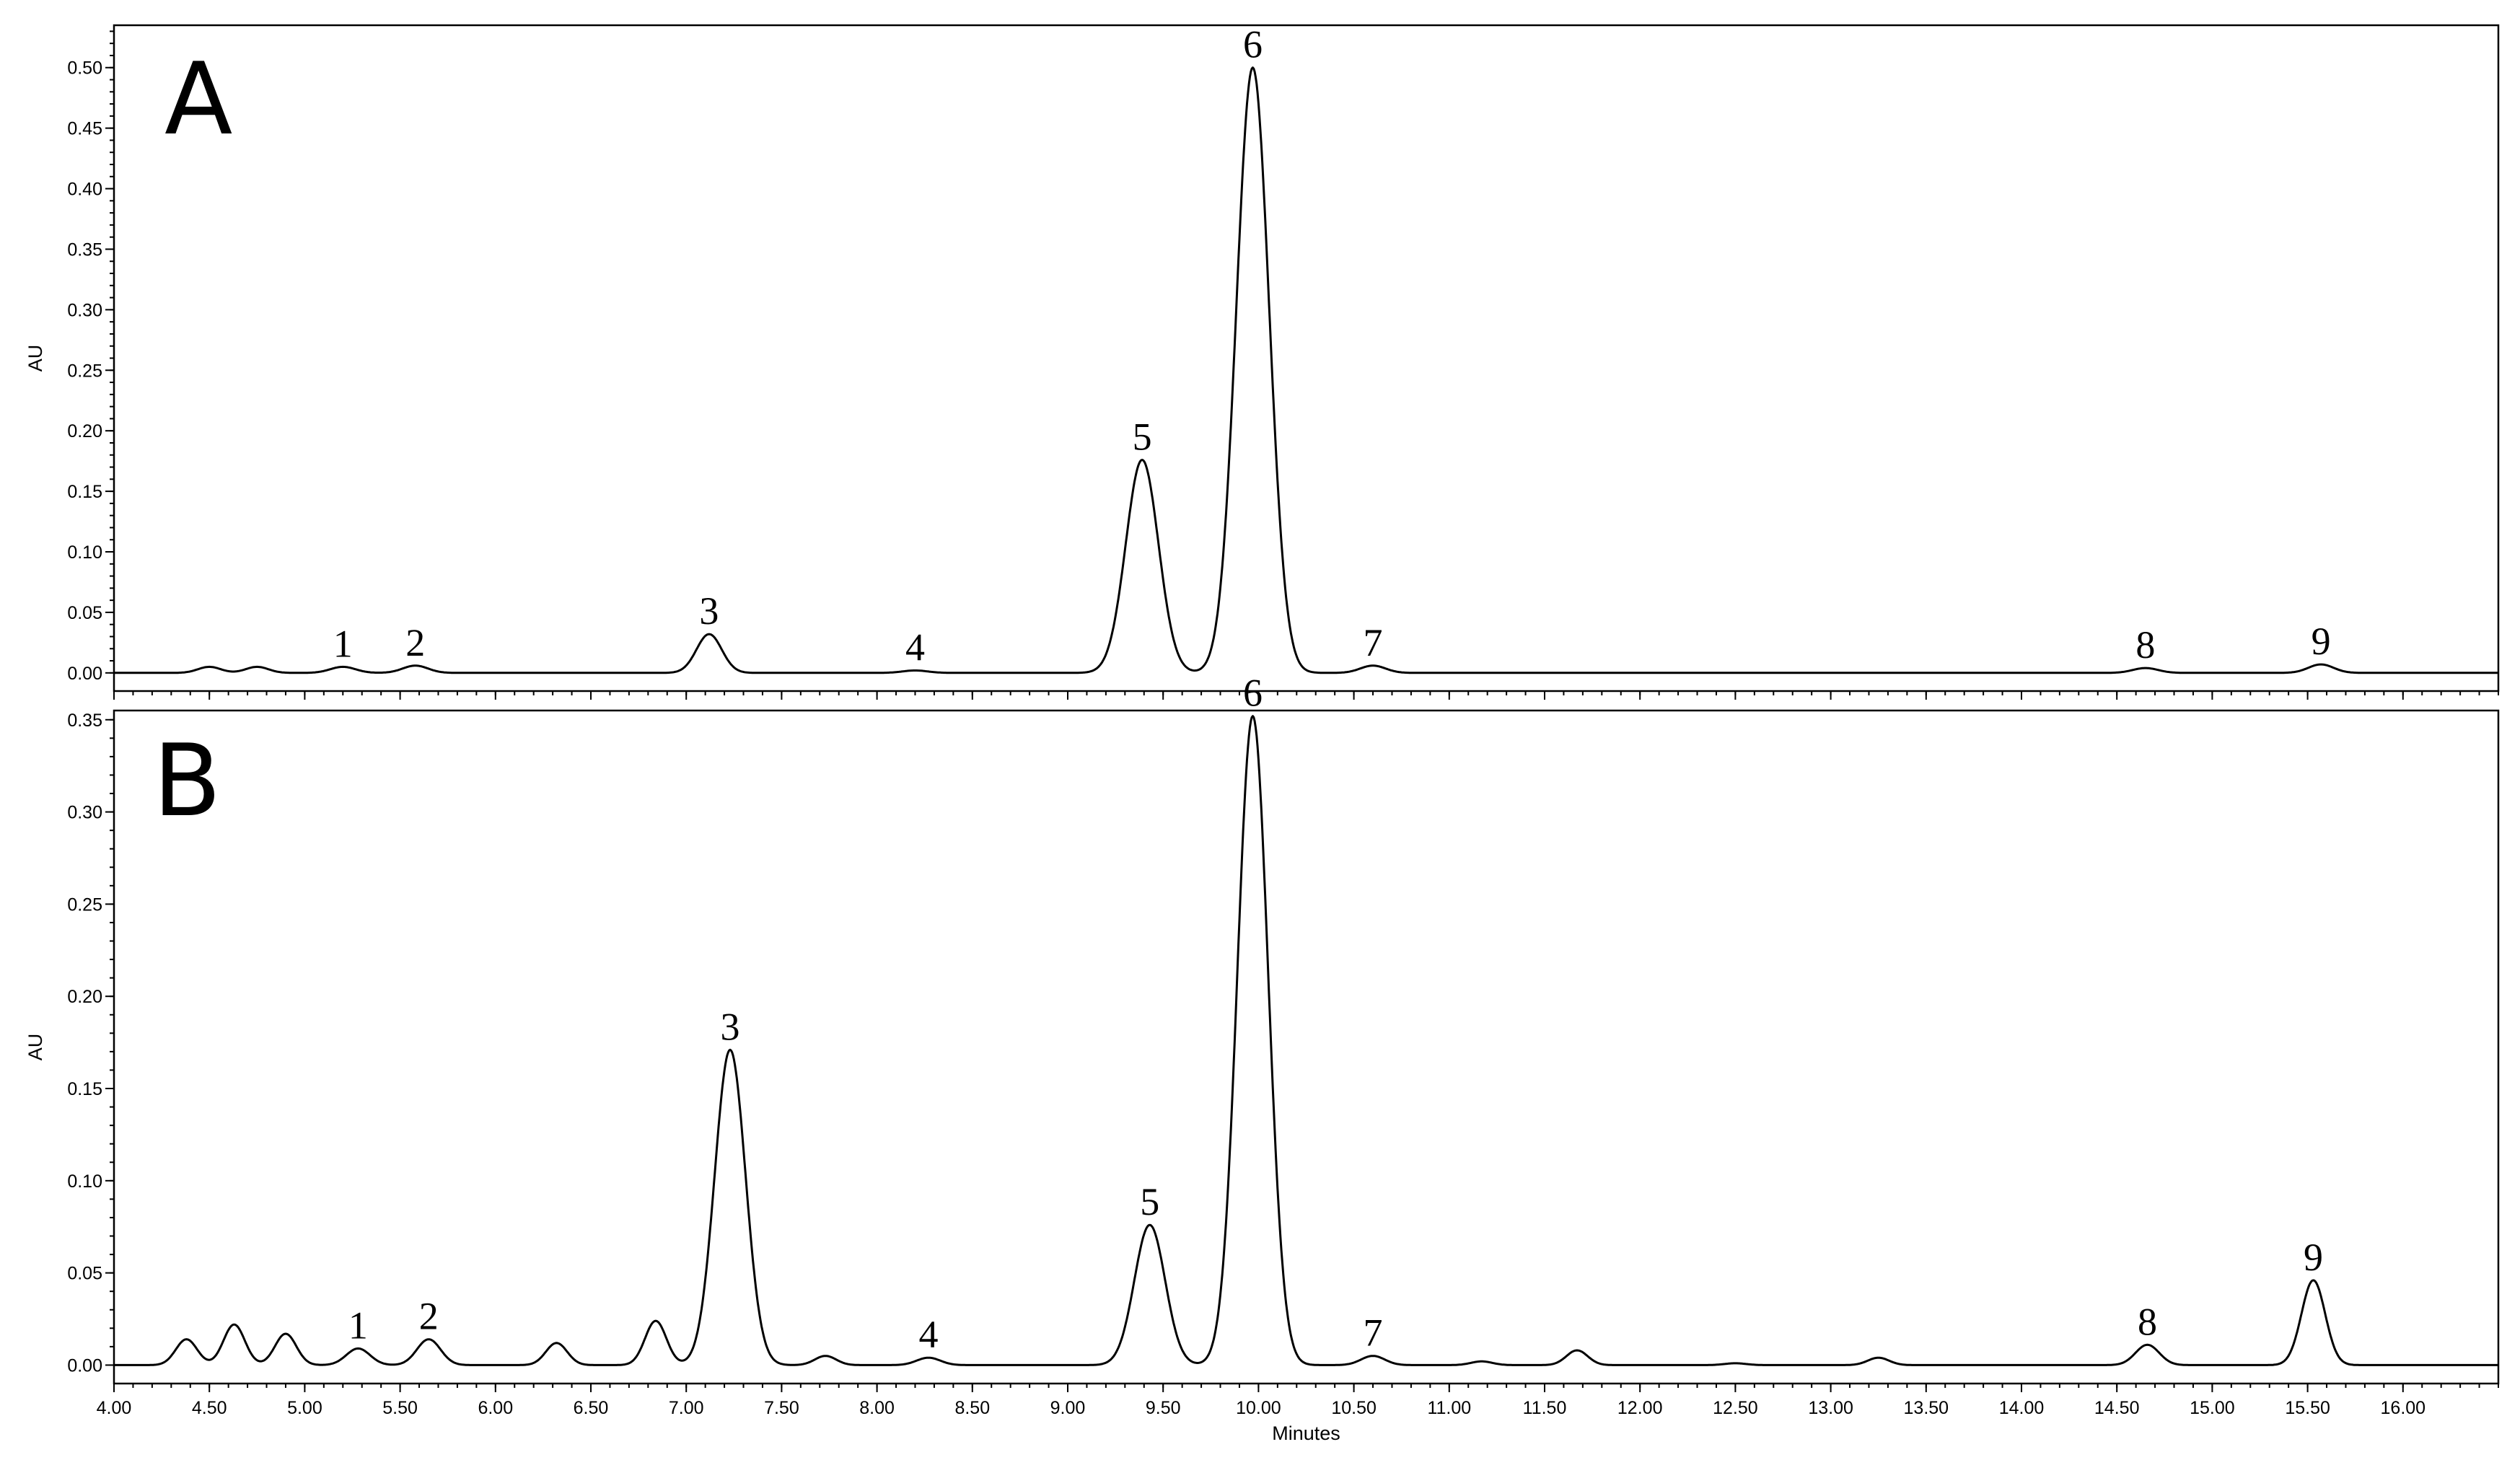 This screenshot has height=1460, width=2520. I want to click on x-tick-label: 13.50, so click(1927, 1408).